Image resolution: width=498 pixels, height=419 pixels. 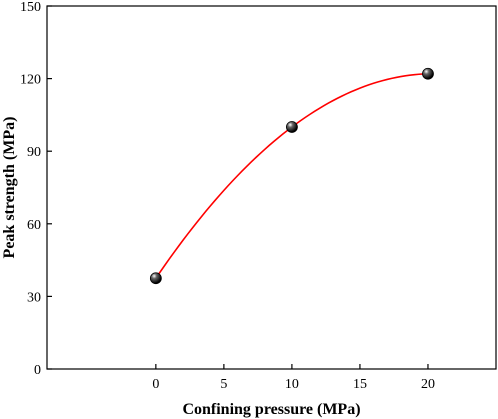 I want to click on y-tick-label: 150, so click(x=30, y=7).